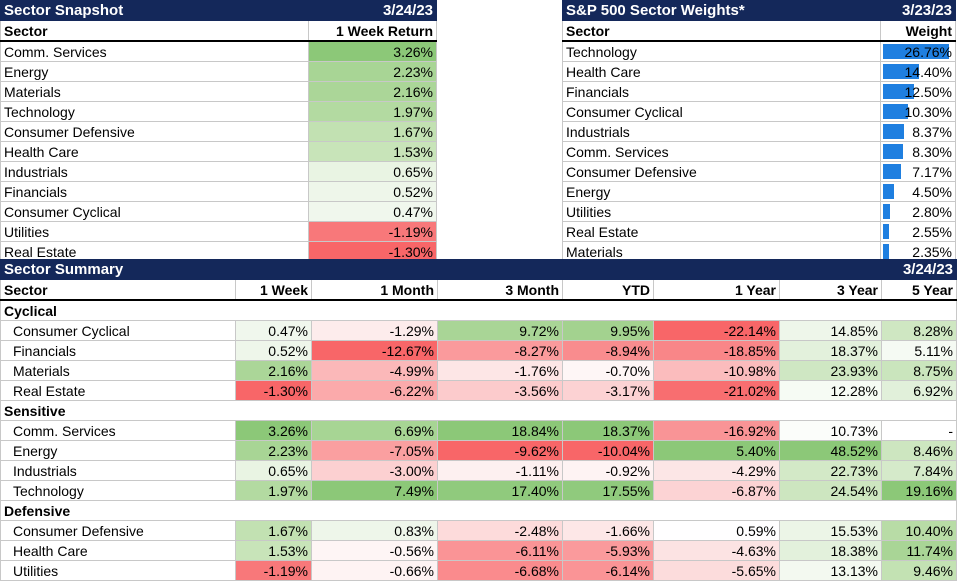 The width and height of the screenshot is (957, 581). I want to click on return-value: -1.29%, so click(374, 330).